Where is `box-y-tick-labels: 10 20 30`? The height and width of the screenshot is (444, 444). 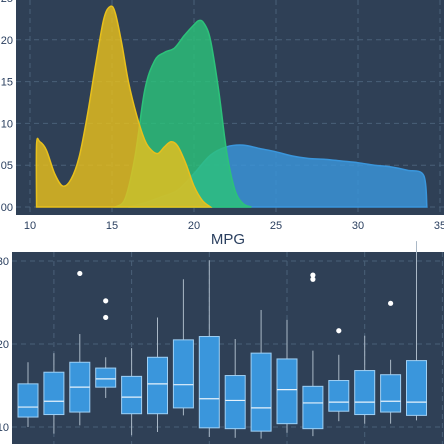
box-y-tick-labels: 10 20 30 is located at coordinates (4, 345).